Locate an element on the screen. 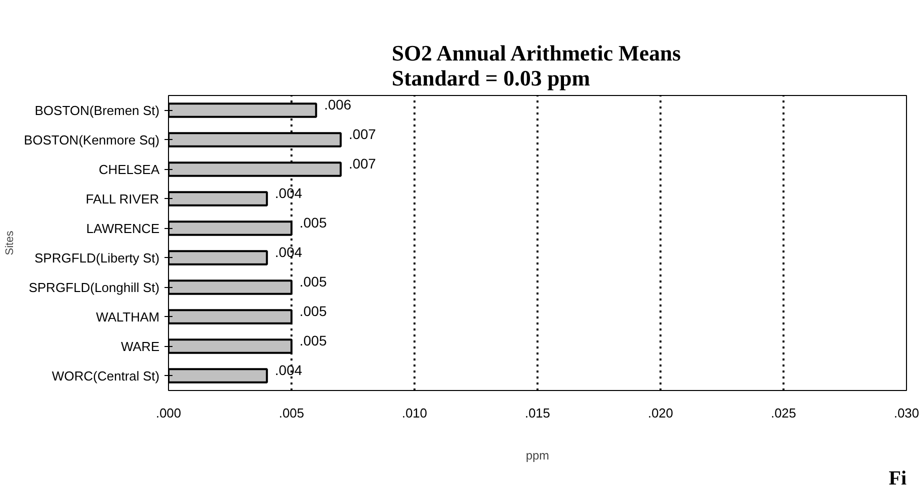  y-tick-label: WORC(Central St) is located at coordinates (106, 376).